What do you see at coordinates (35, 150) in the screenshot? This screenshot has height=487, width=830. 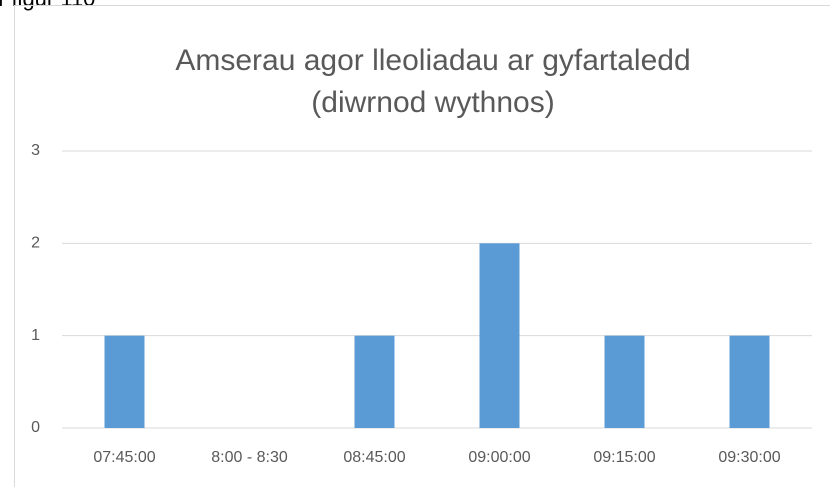 I see `y-tick-label: 3` at bounding box center [35, 150].